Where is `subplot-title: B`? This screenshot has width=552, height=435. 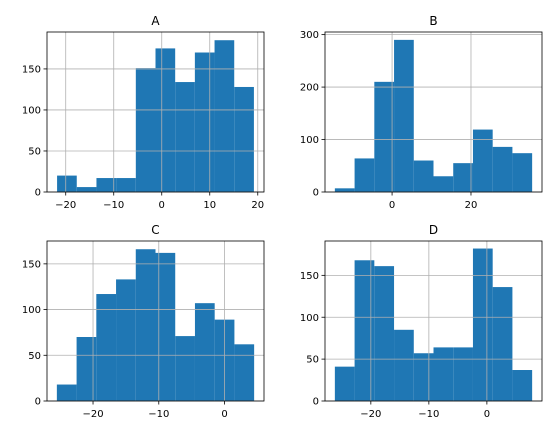 subplot-title: B is located at coordinates (433, 21).